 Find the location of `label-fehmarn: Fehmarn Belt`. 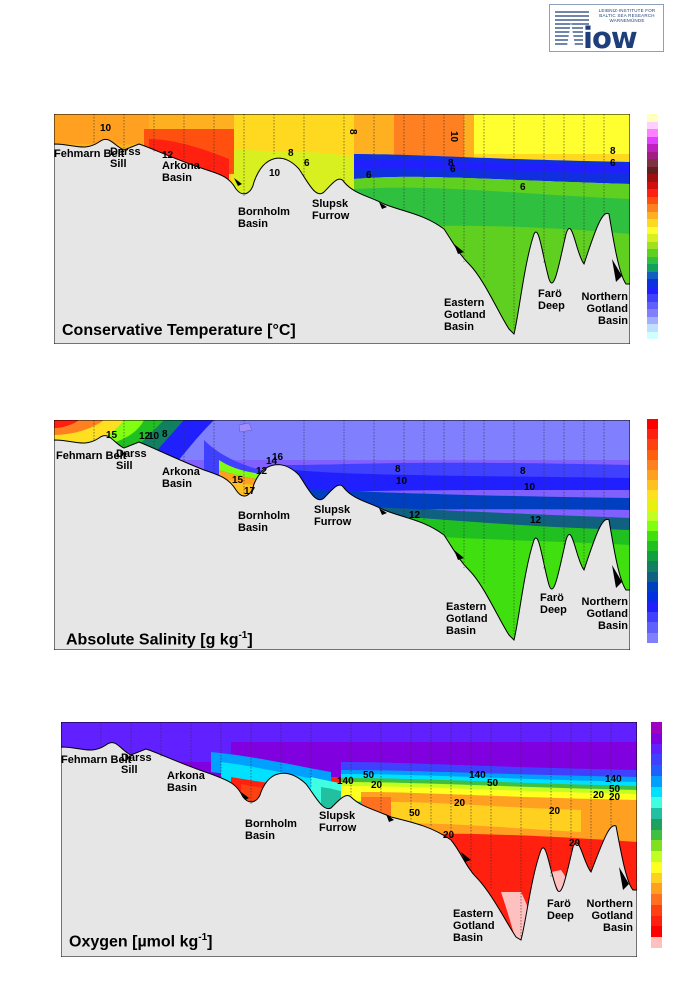

label-fehmarn: Fehmarn Belt is located at coordinates (89, 154).